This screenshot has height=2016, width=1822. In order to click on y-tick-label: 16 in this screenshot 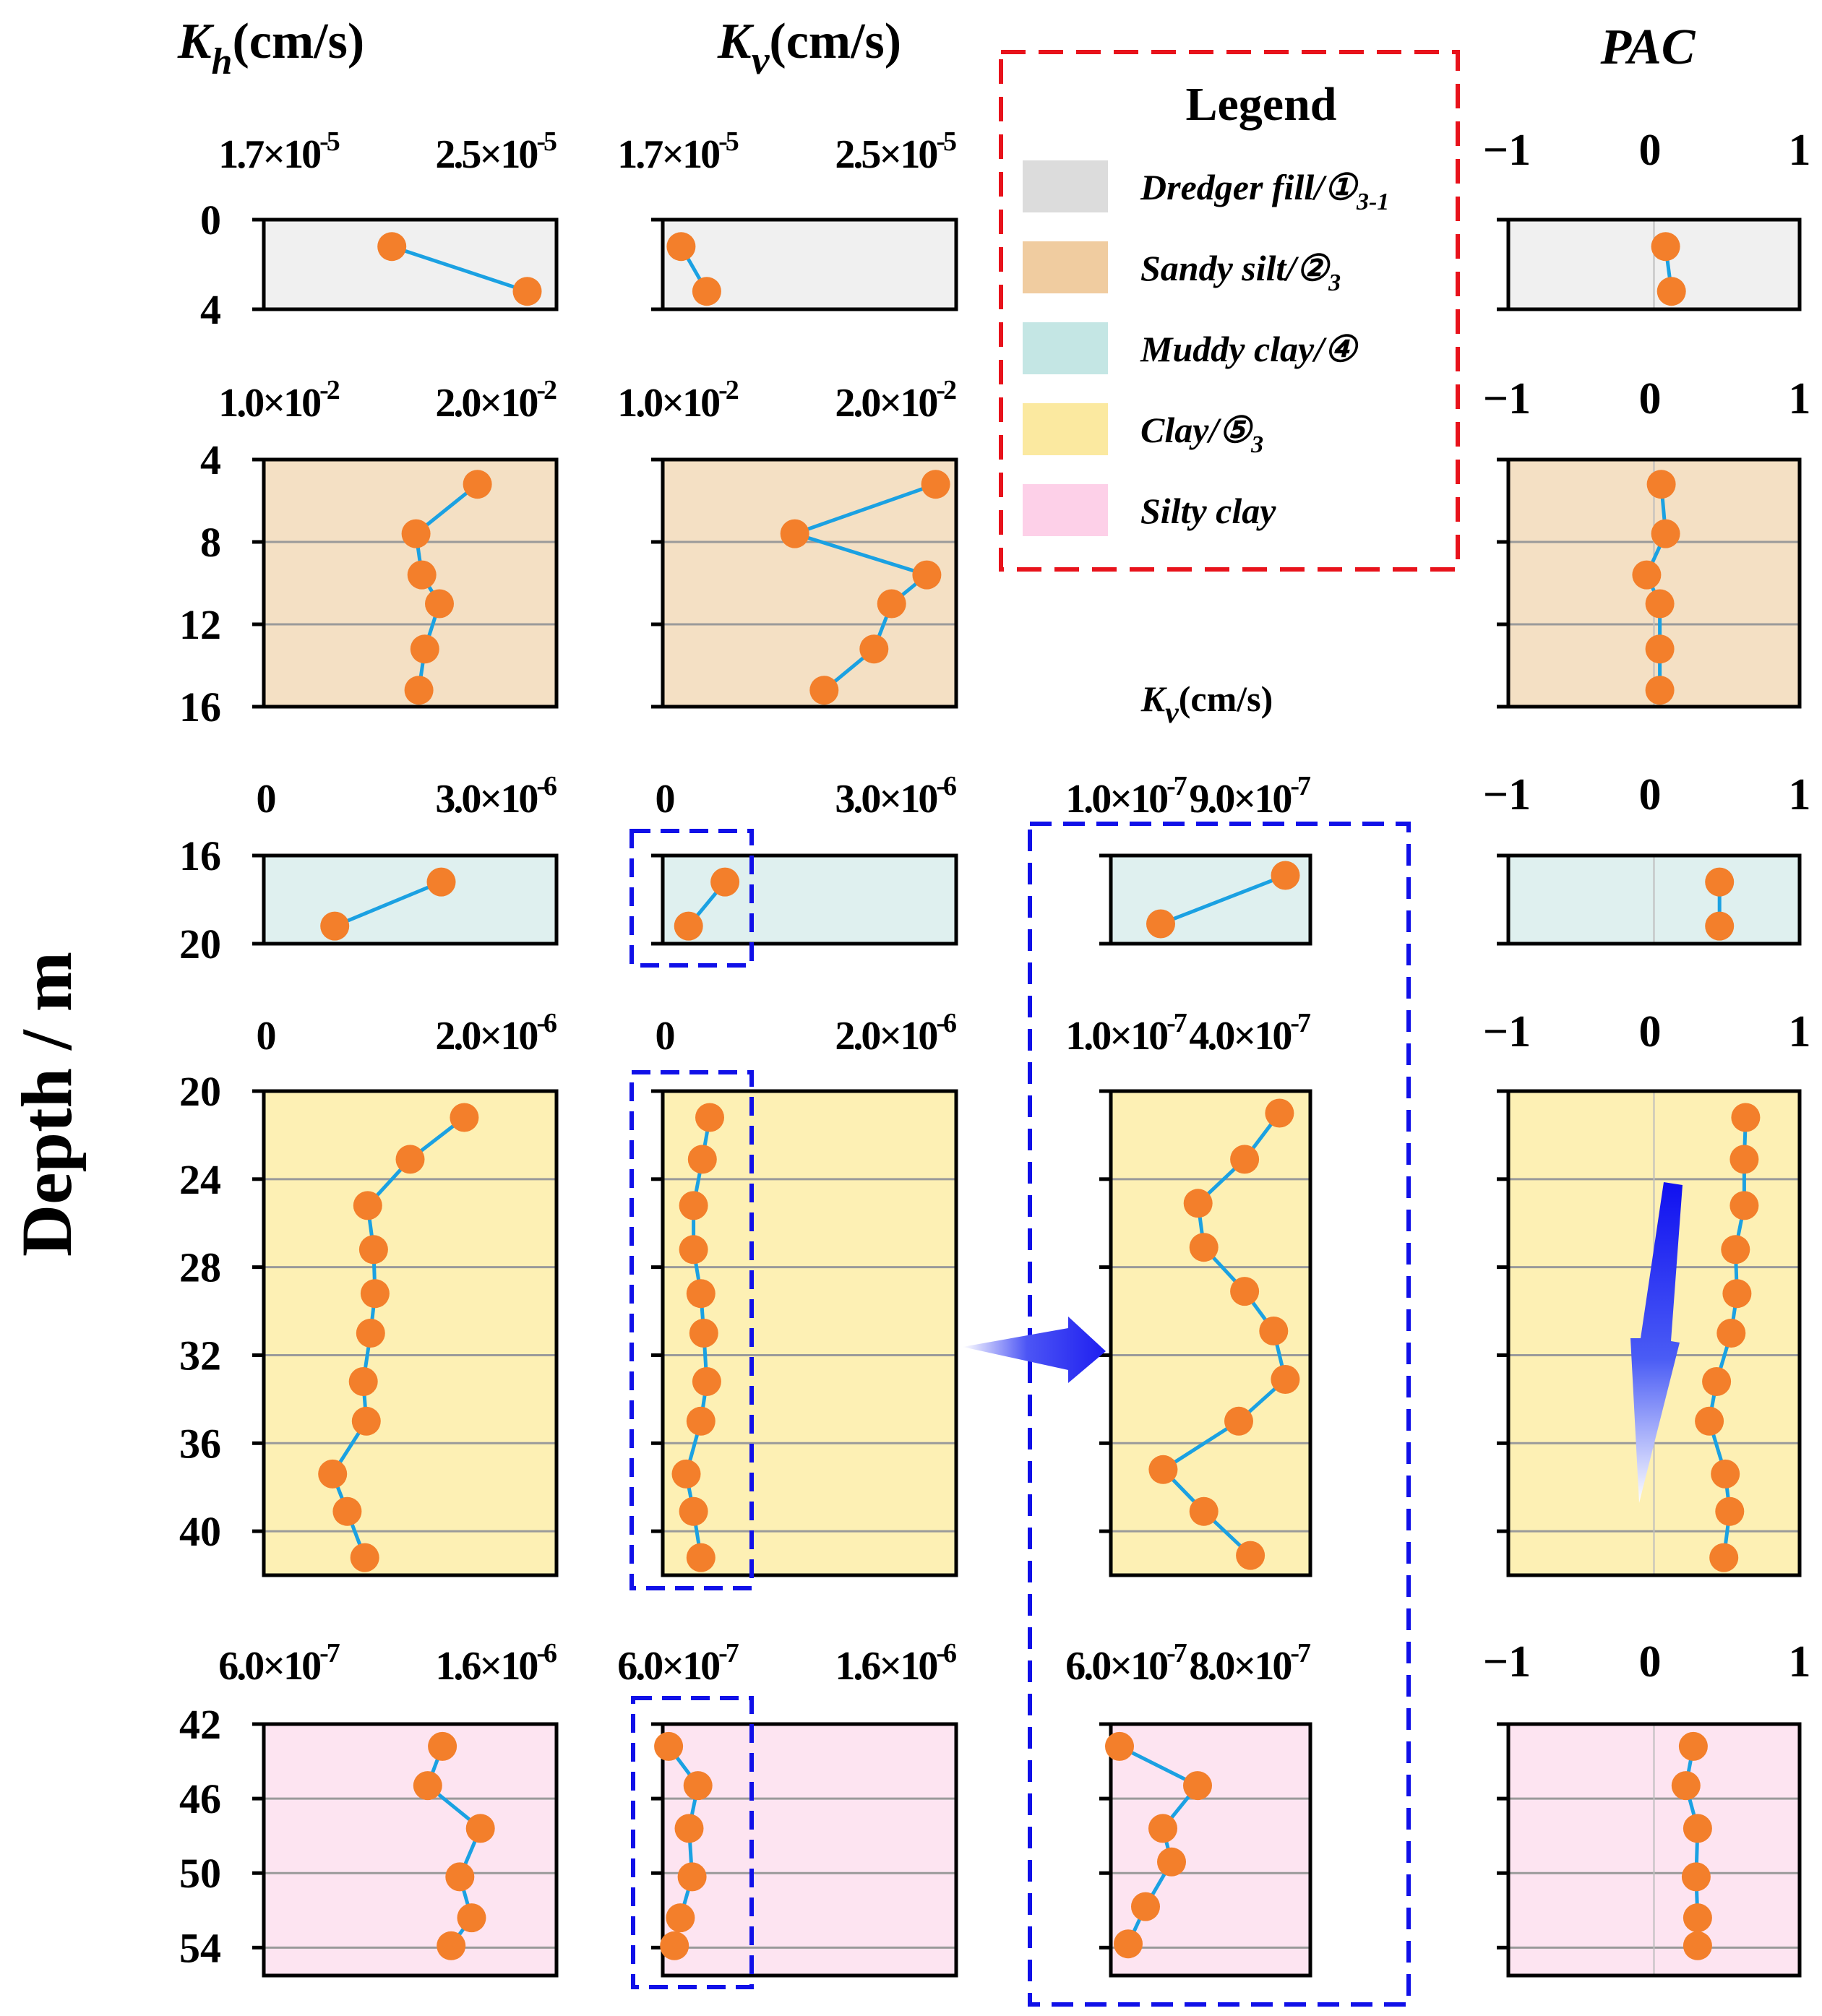, I will do `click(200, 707)`.